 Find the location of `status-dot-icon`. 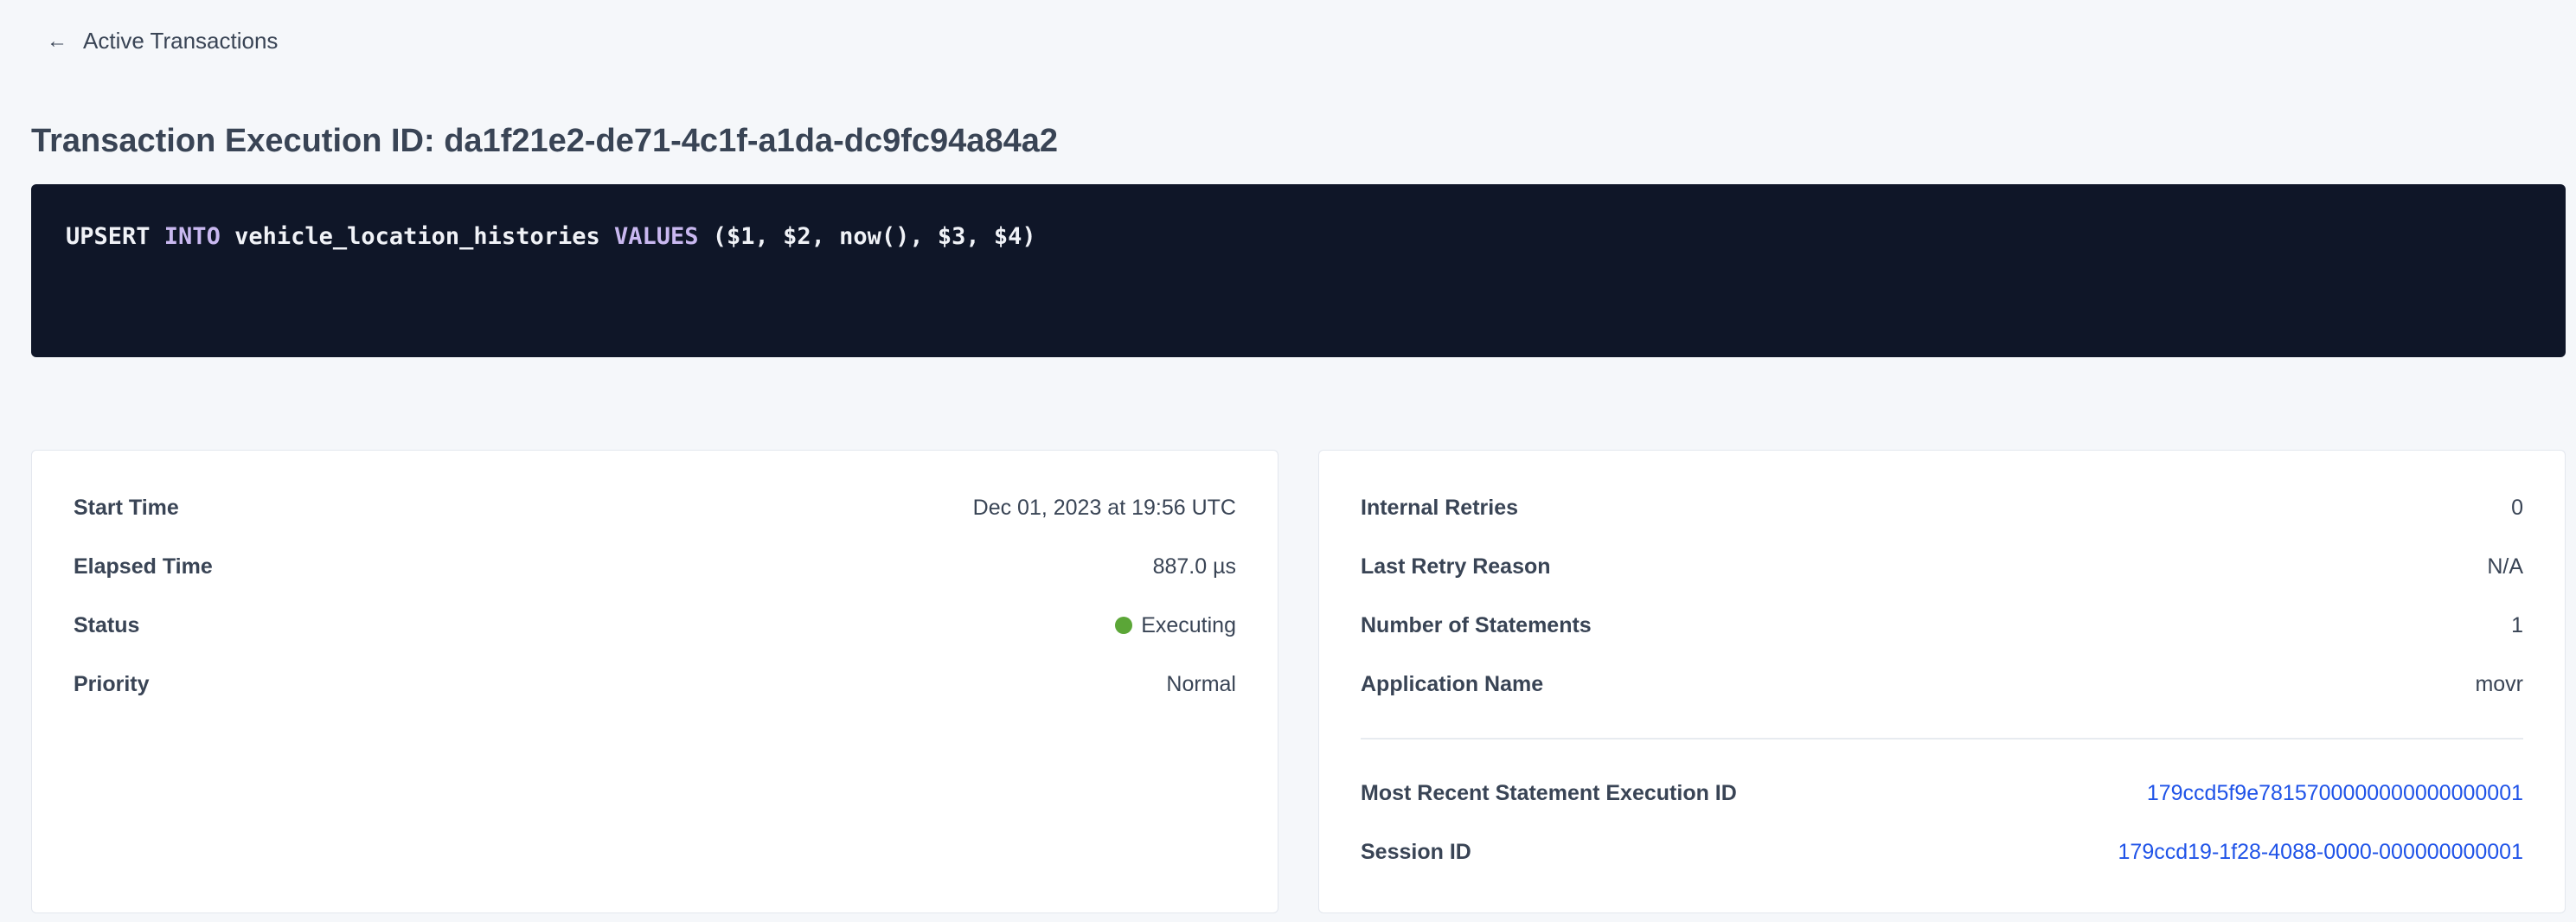

status-dot-icon is located at coordinates (1124, 625).